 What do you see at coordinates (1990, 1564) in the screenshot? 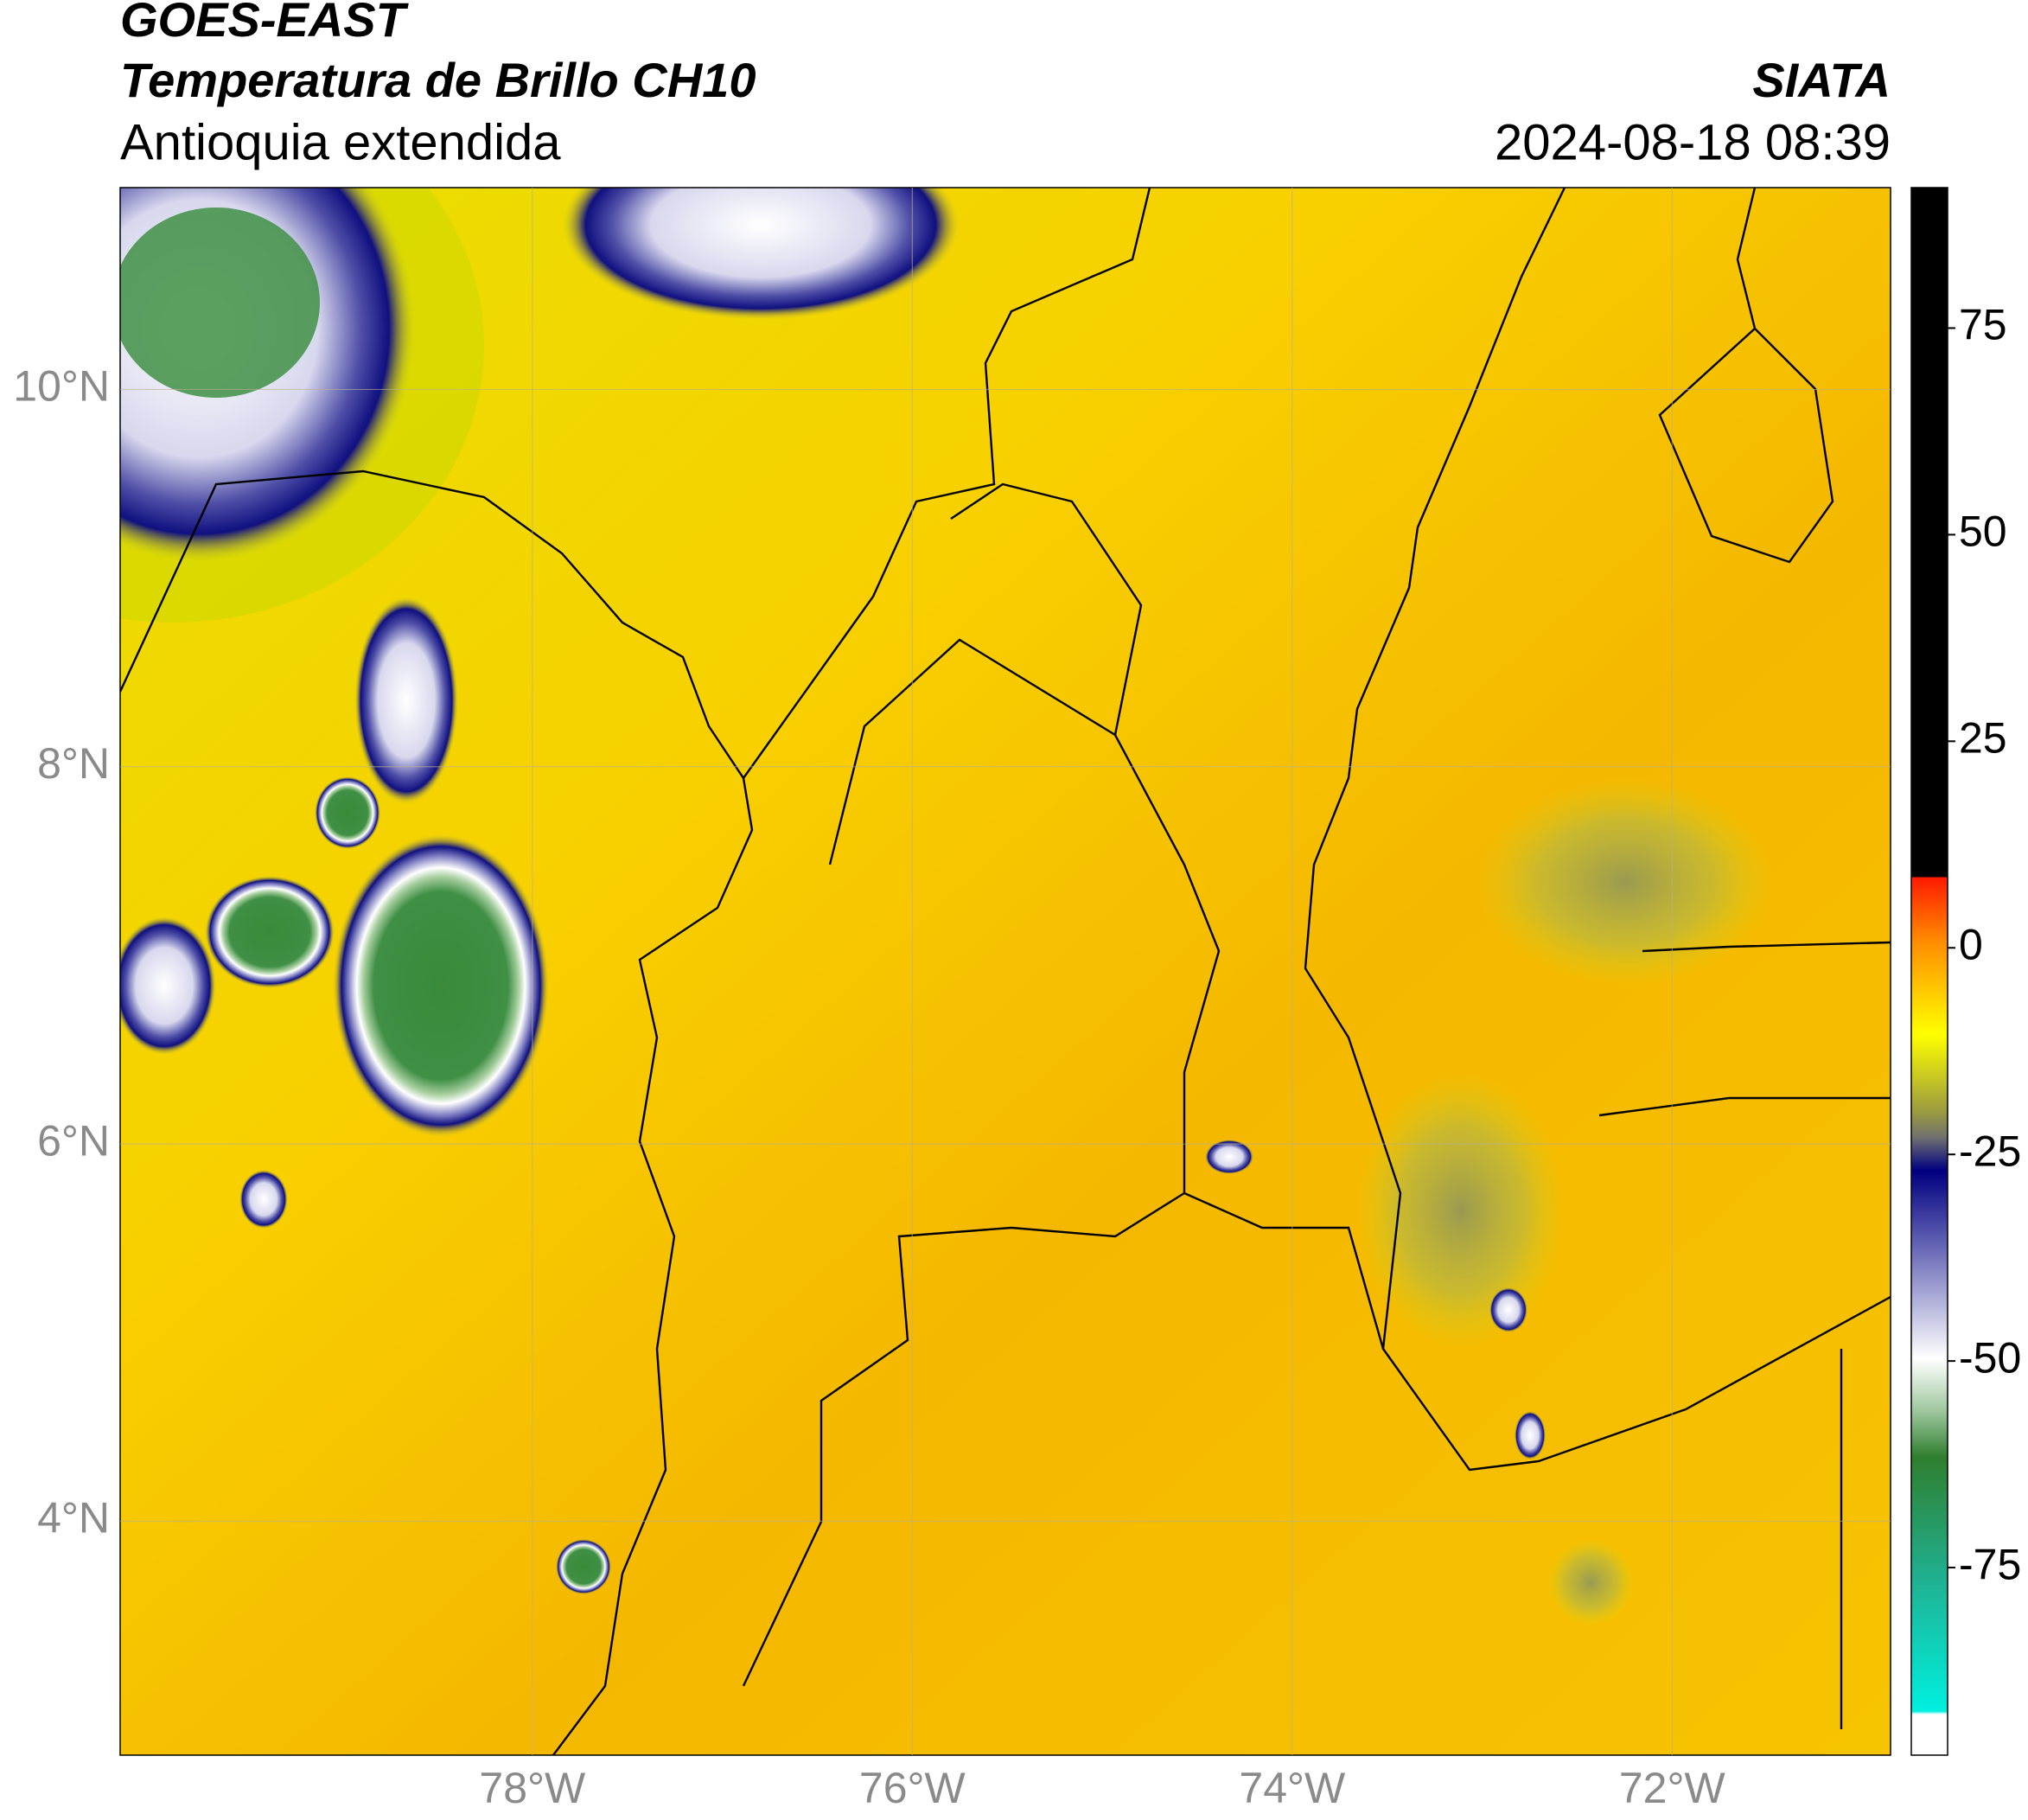
I see `colorbar-tick-label: -75` at bounding box center [1990, 1564].